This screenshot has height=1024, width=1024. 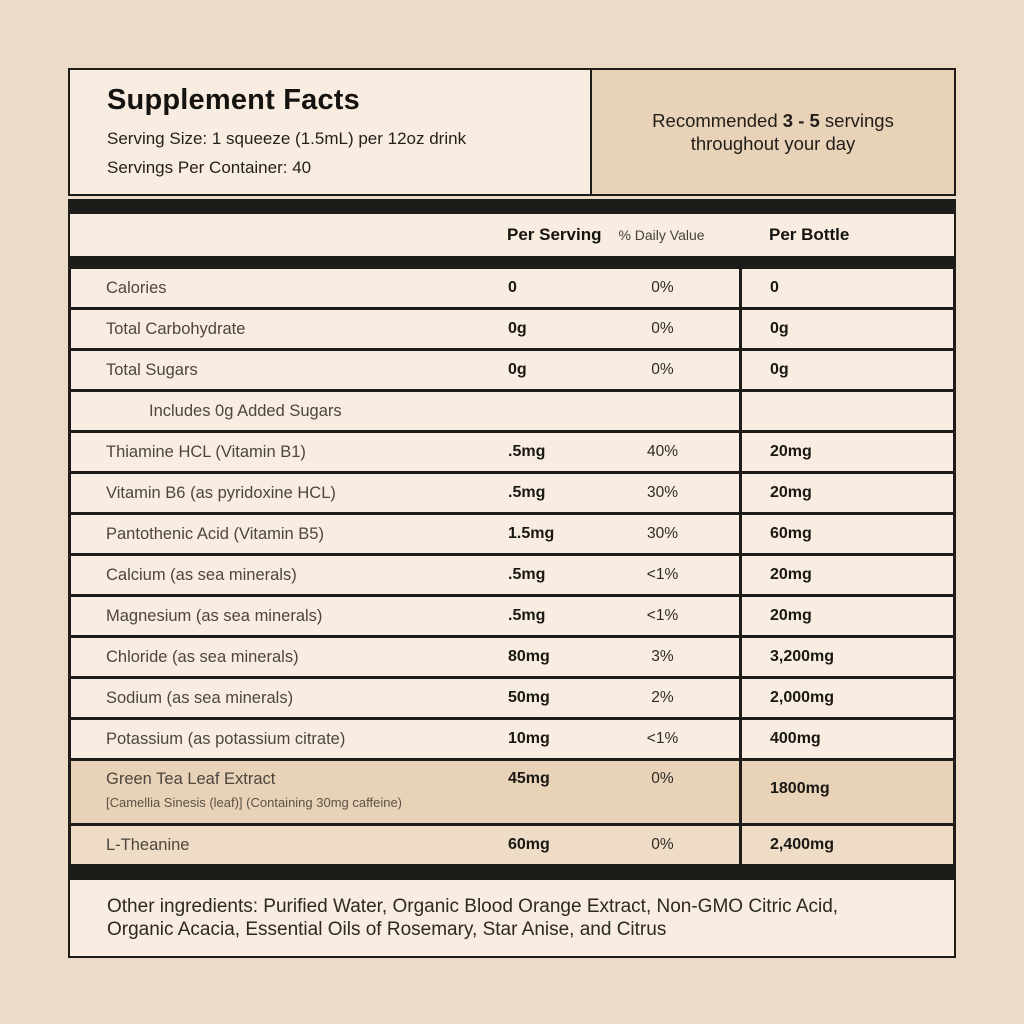 I want to click on page-title: Supplement Facts, so click(x=233, y=100).